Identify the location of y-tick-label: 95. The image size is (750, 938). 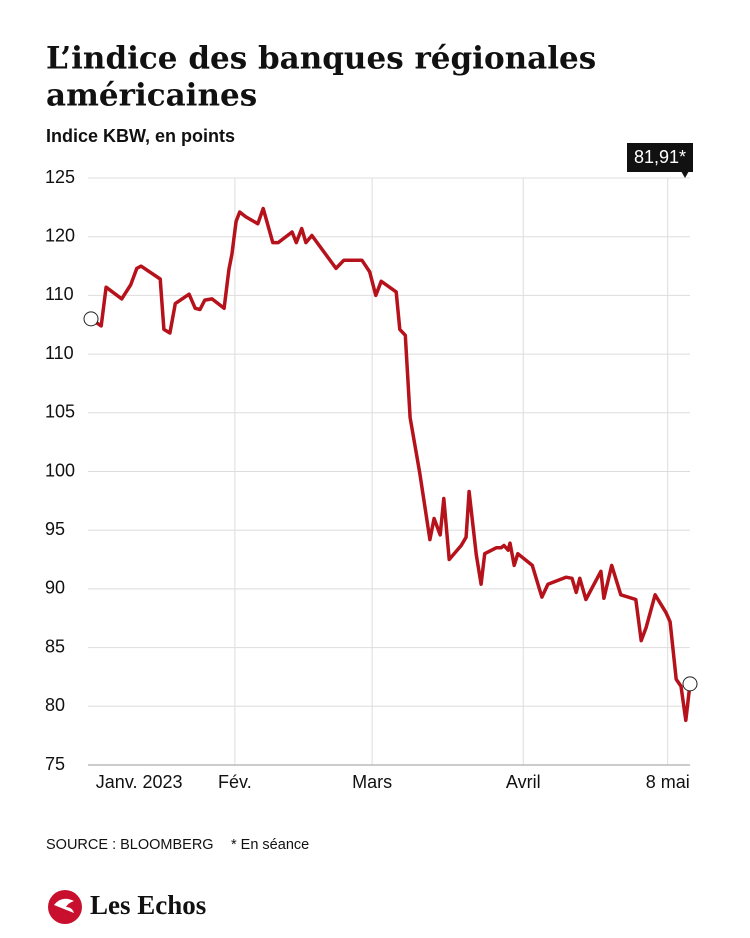
(55, 529).